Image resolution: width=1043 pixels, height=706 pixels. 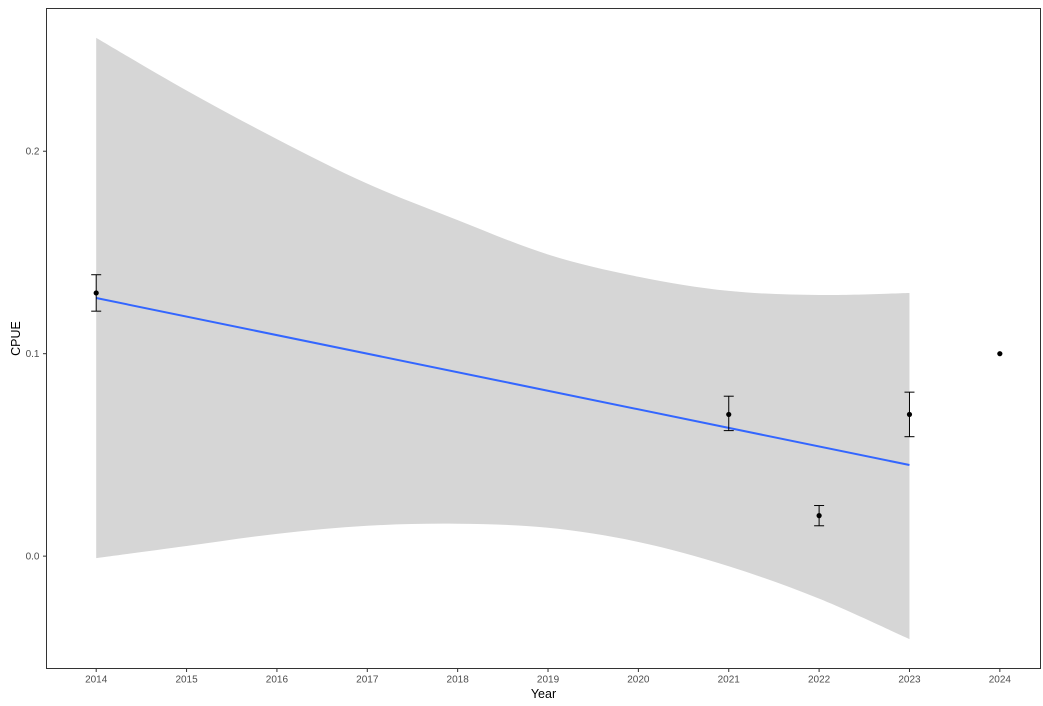 I want to click on y-axis-ticks: 0.0 0.1 0.2, so click(x=36, y=355).